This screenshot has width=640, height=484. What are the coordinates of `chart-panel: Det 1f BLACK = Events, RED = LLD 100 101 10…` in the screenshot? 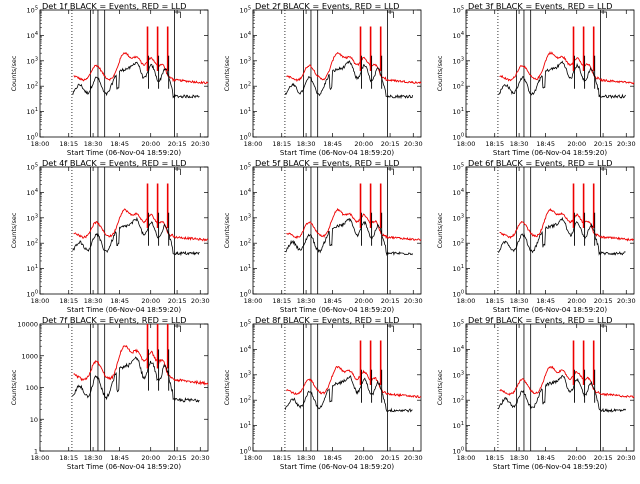 It's located at (110, 79).